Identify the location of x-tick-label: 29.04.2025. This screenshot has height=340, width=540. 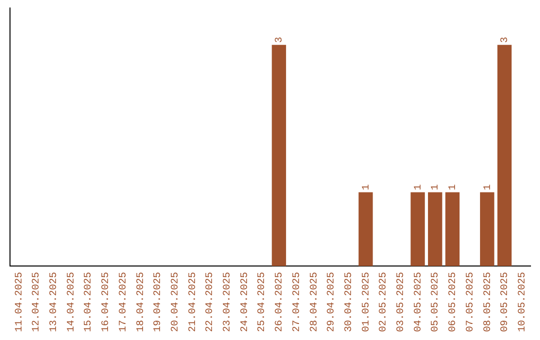
(332, 302).